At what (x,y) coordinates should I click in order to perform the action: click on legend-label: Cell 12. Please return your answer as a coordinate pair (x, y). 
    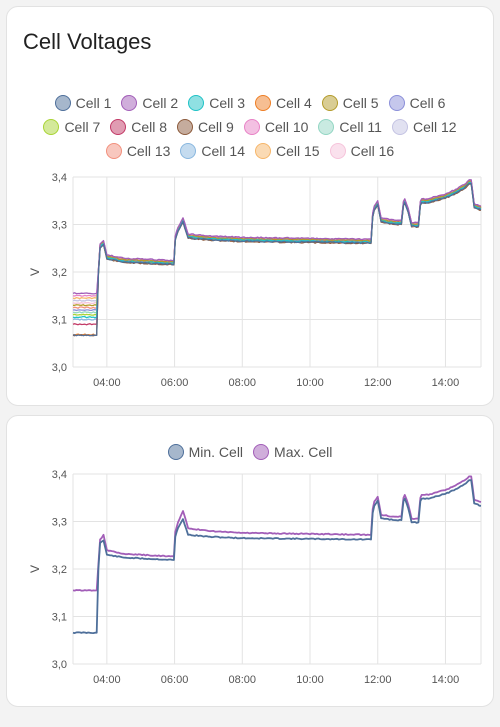
    Looking at the image, I should click on (434, 127).